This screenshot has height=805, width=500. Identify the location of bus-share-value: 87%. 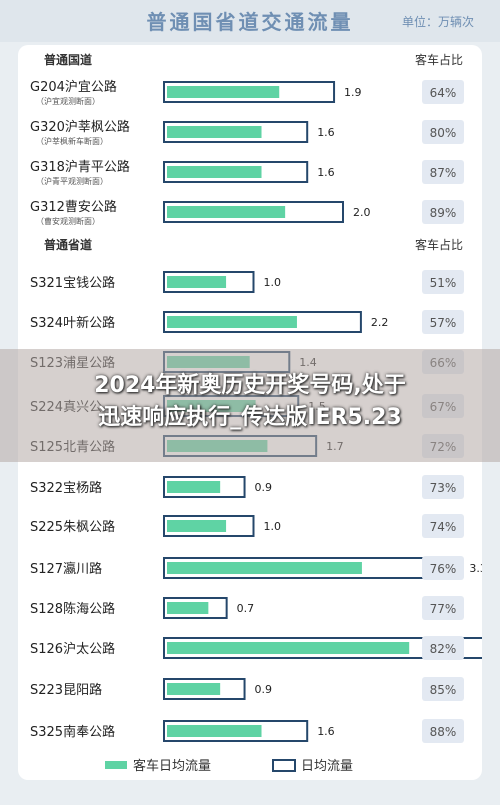
(443, 173).